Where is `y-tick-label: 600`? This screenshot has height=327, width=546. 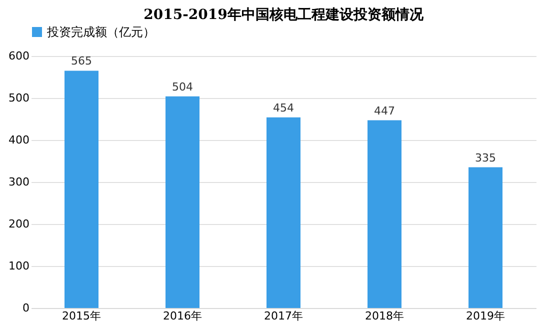
y-tick-label: 600 is located at coordinates (19, 56).